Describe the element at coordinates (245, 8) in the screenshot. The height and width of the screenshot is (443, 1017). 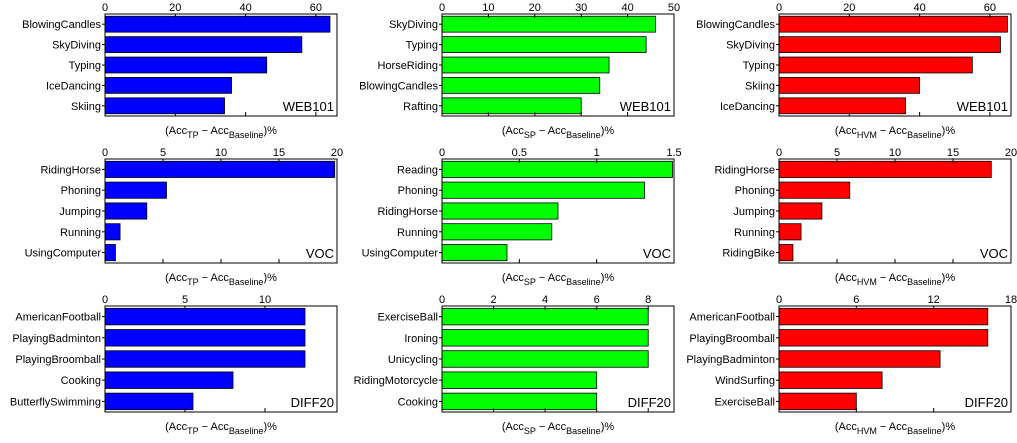
I see `x-tick-label: 40` at that location.